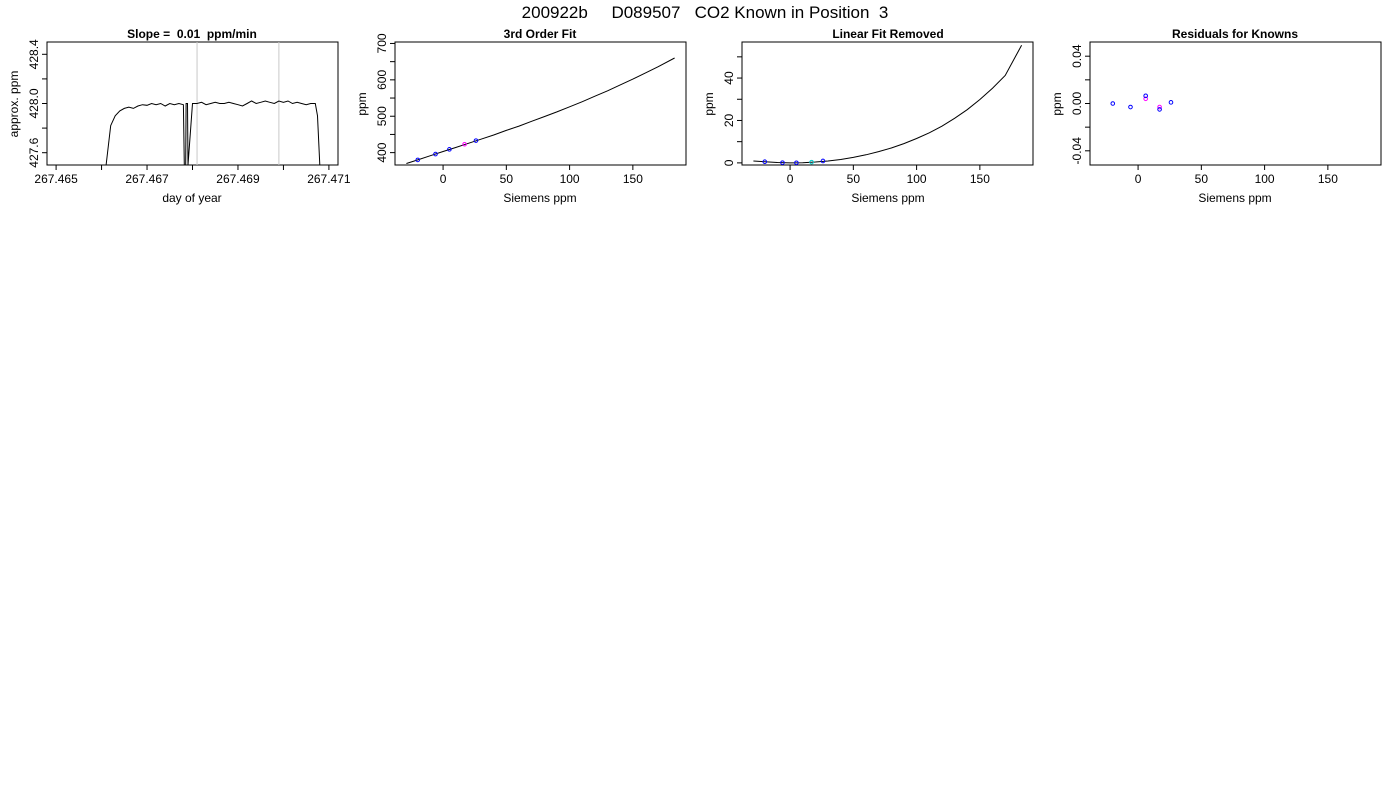  I want to click on panel-title: Residuals for Knowns, so click(1235, 34).